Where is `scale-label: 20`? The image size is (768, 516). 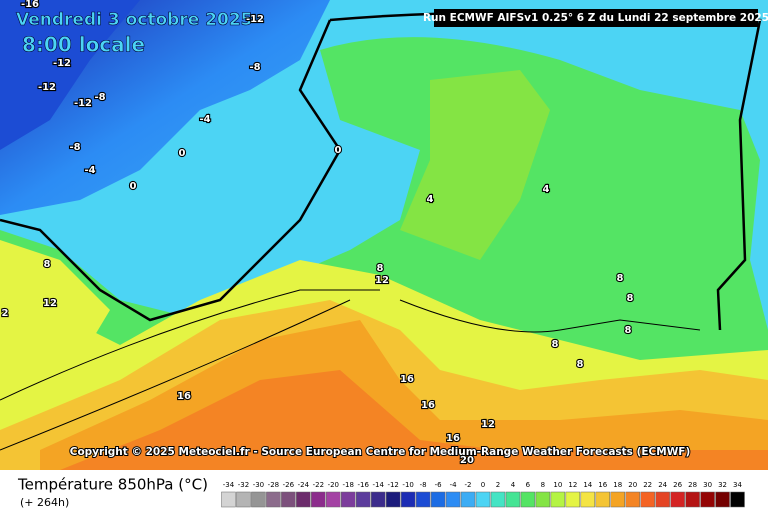 scale-label: 20 is located at coordinates (632, 485).